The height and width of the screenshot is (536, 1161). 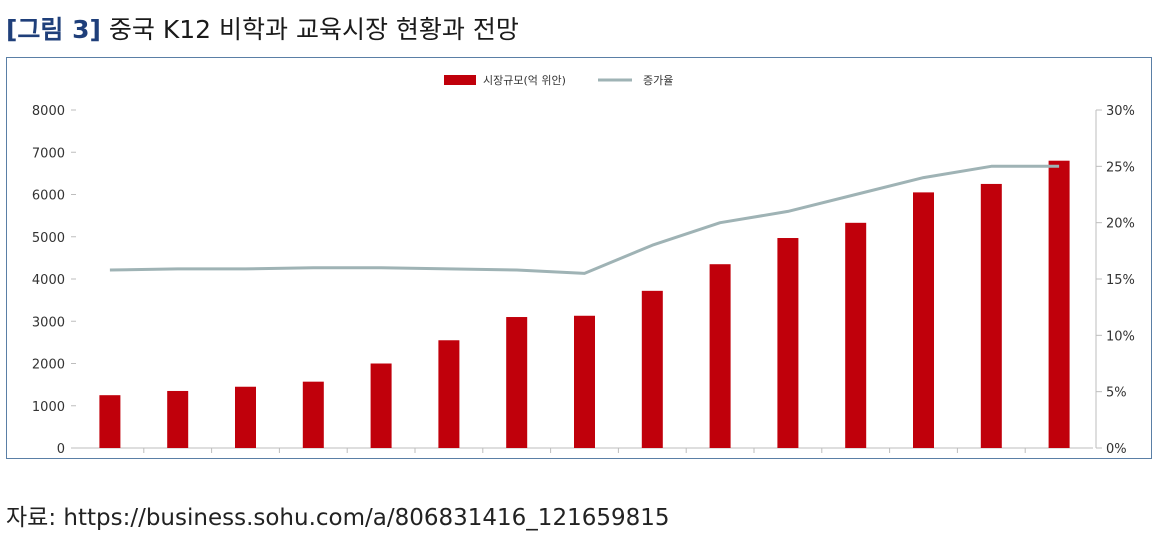 I want to click on figure-title-text: 중국 K12 비학과 교육시장 현황과 전망, so click(x=313, y=29).